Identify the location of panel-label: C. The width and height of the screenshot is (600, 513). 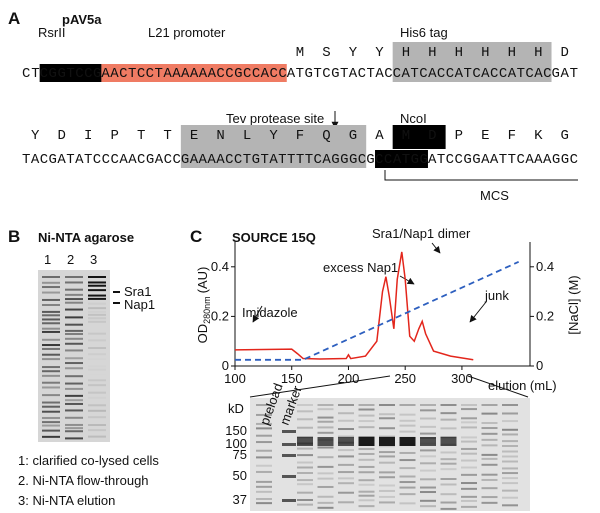
(196, 236).